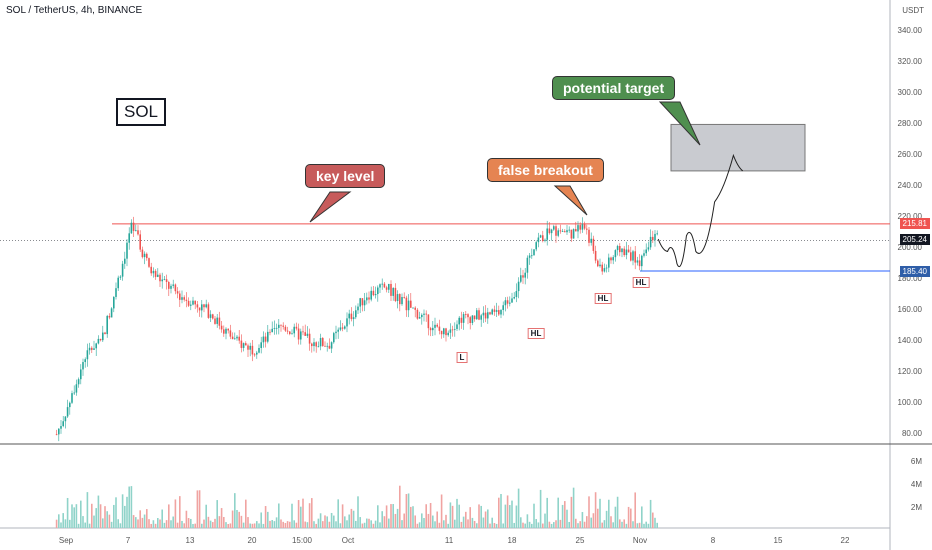 The width and height of the screenshot is (932, 550). What do you see at coordinates (330, 207) in the screenshot?
I see `callout-pointer` at bounding box center [330, 207].